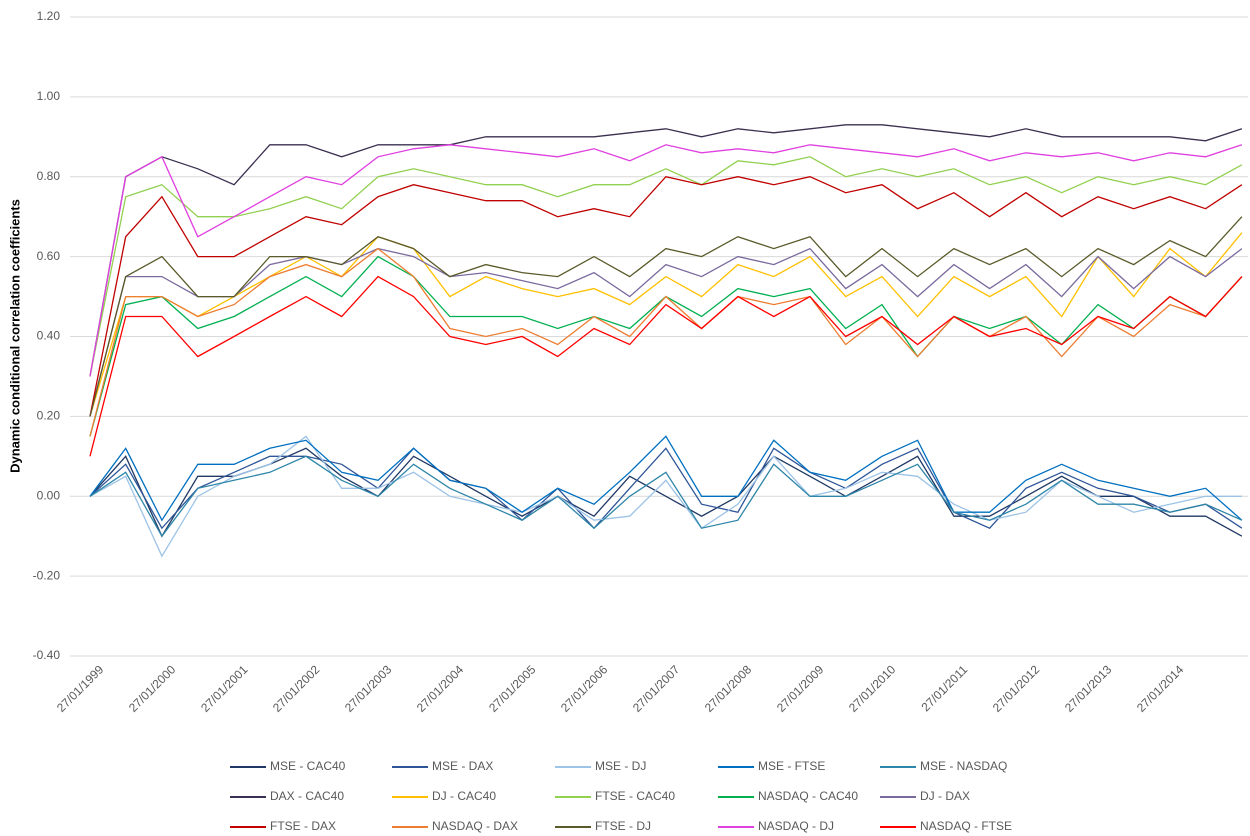  I want to click on y-tick-label: 0.80, so click(49, 176).